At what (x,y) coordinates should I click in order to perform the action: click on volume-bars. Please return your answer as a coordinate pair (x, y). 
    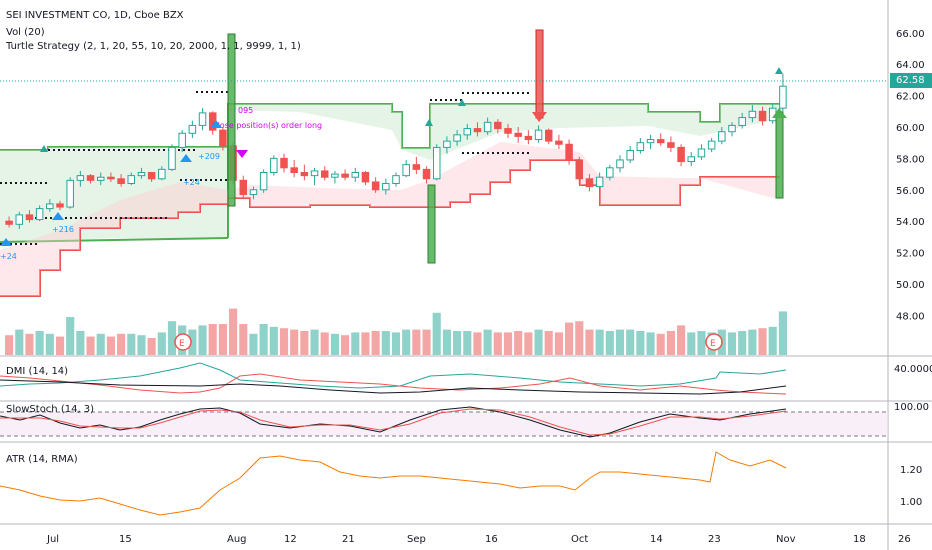
    Looking at the image, I should click on (396, 331).